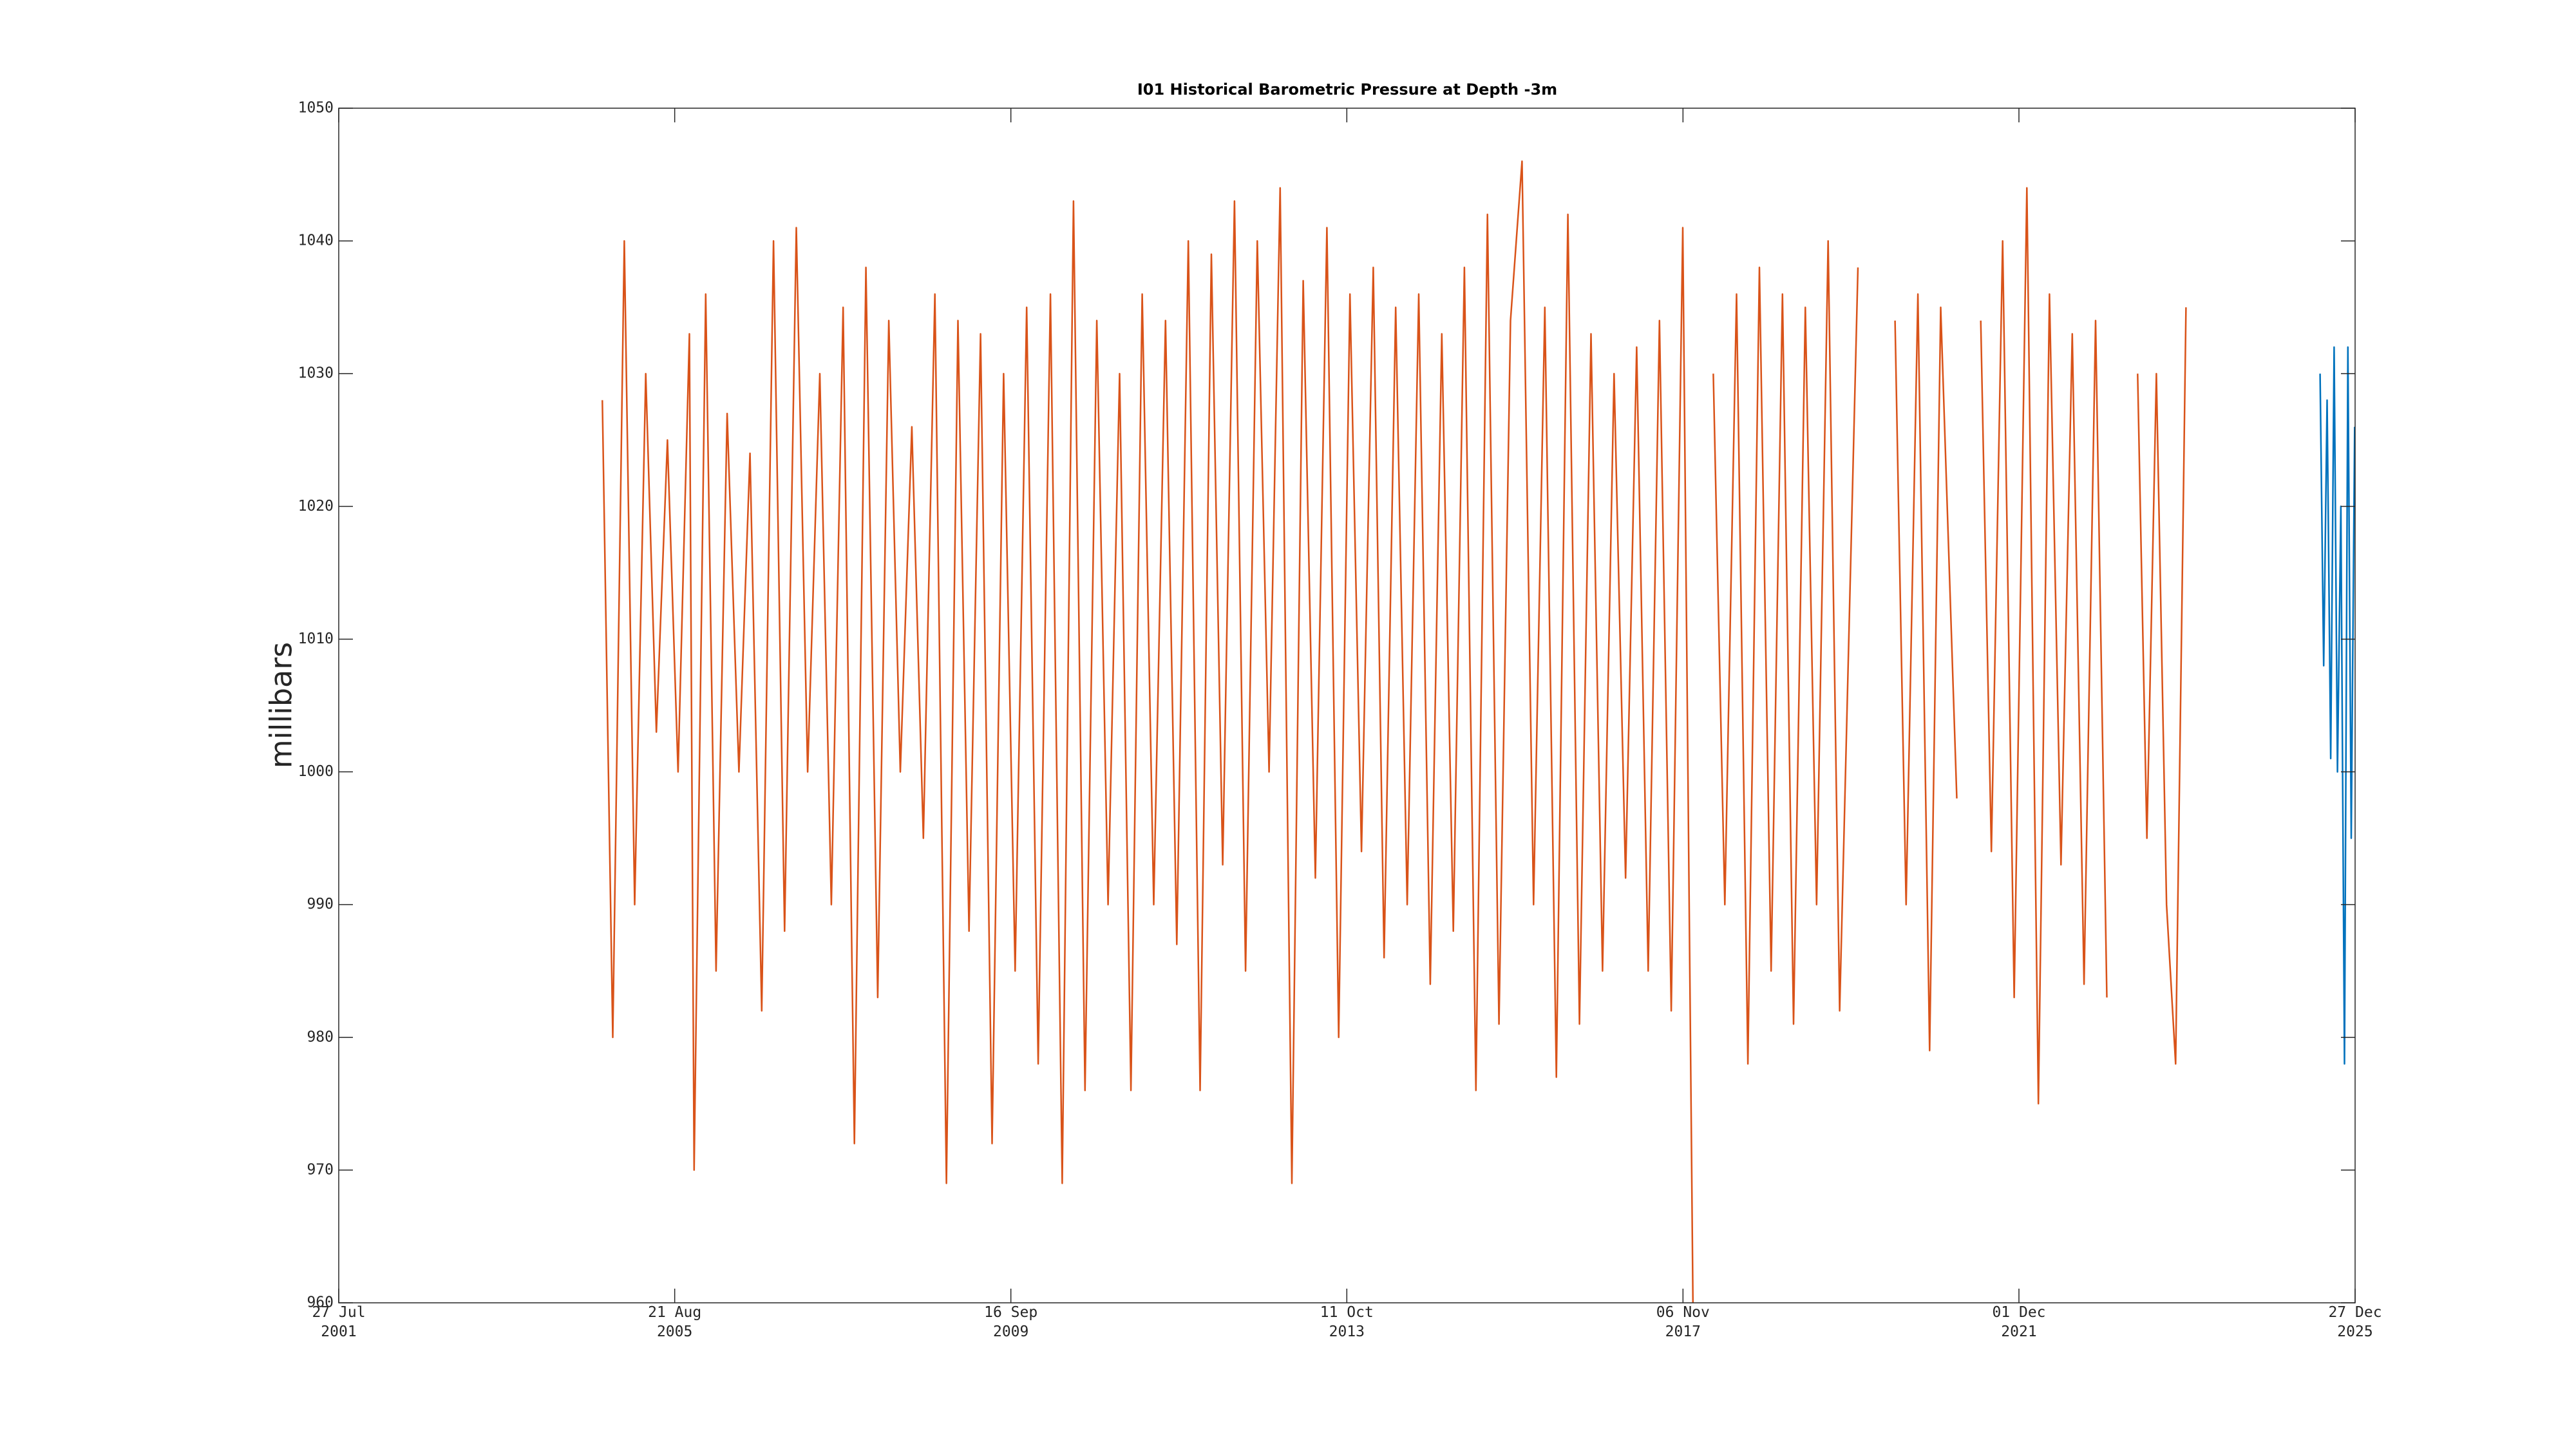 The height and width of the screenshot is (1449, 2576). What do you see at coordinates (2337, 706) in the screenshot?
I see `data-line` at bounding box center [2337, 706].